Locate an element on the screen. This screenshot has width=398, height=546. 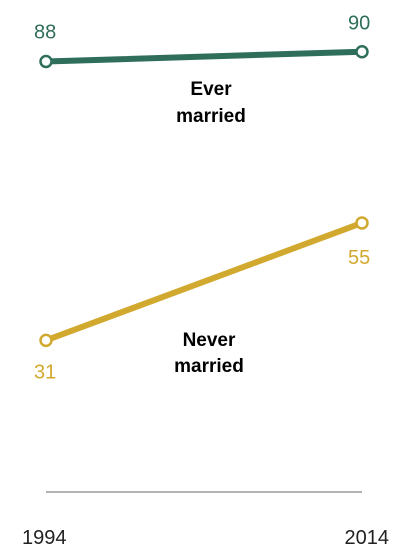
data-label-never-married: 55 is located at coordinates (359, 258).